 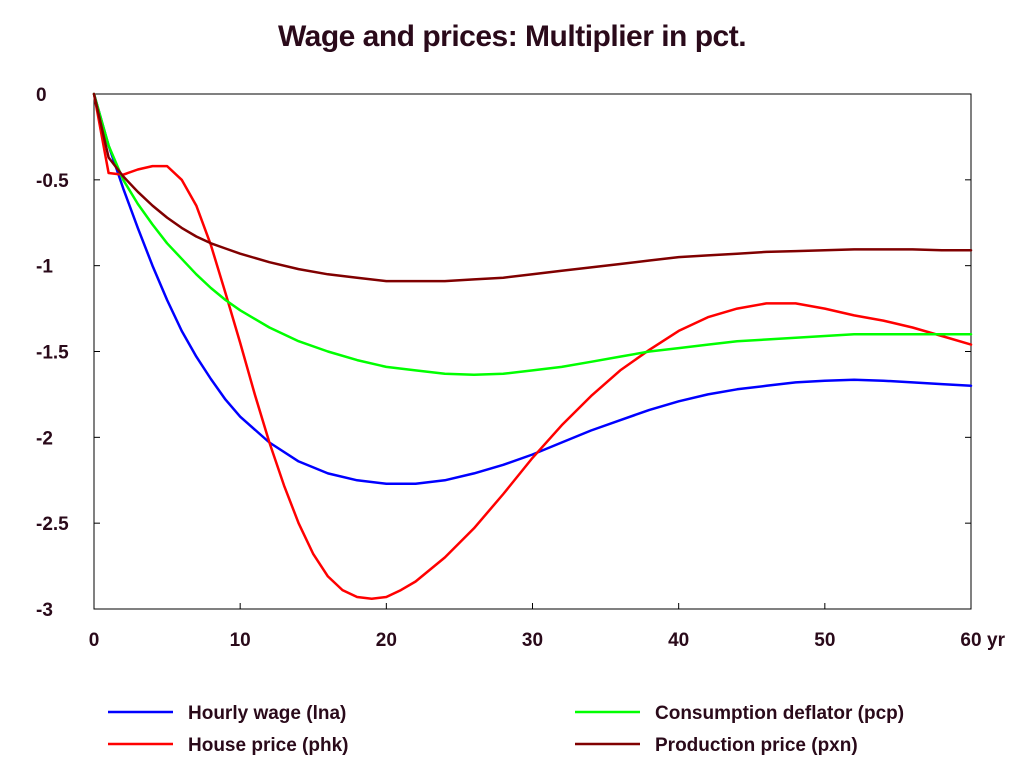 What do you see at coordinates (779, 713) in the screenshot?
I see `legend-label: Consumption deflator (pcp)` at bounding box center [779, 713].